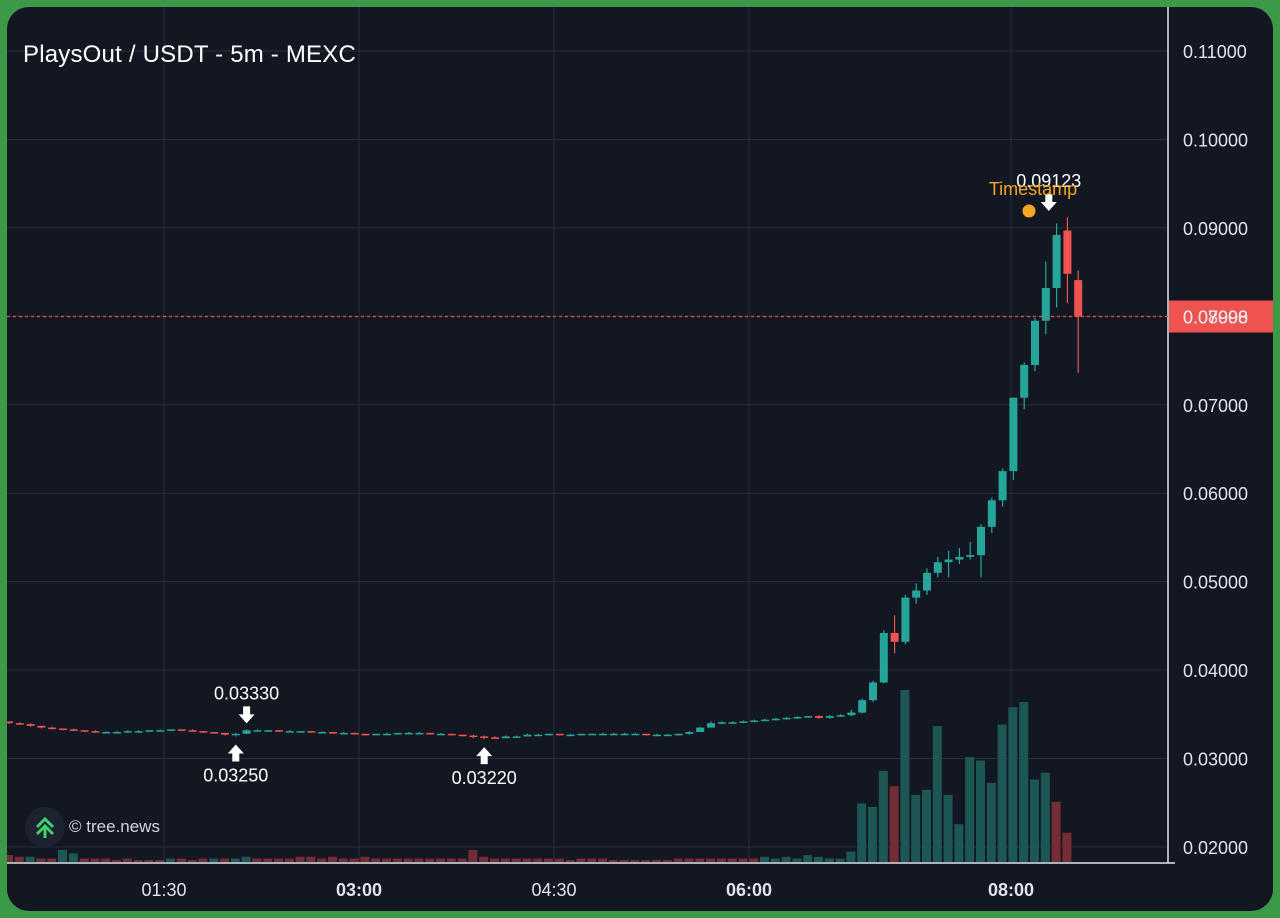 This screenshot has height=918, width=1280. I want to click on current-price-label: 0.07998, so click(1215, 318).